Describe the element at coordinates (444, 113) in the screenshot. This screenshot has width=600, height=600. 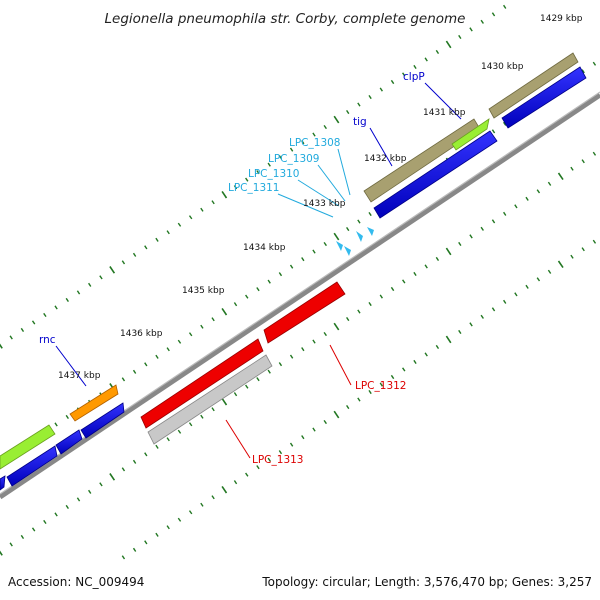
I see `tick-label: 1431 kbp` at that location.